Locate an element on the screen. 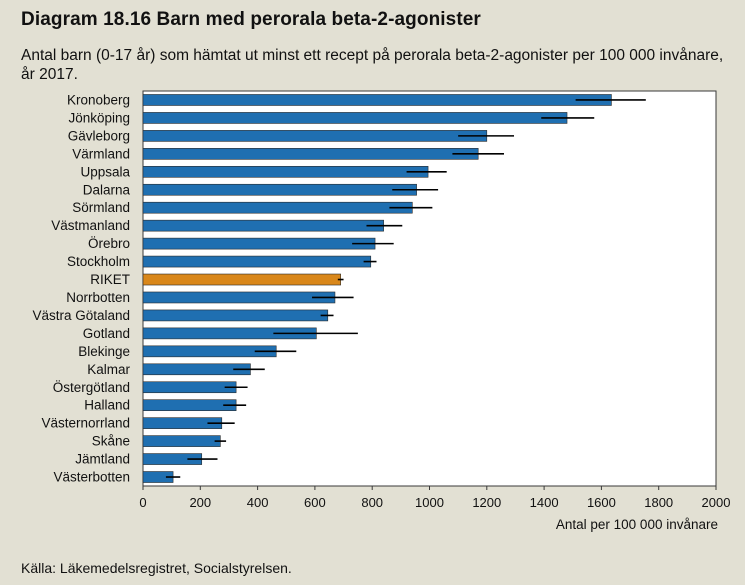 The image size is (745, 585). category-label: Värmland is located at coordinates (101, 153).